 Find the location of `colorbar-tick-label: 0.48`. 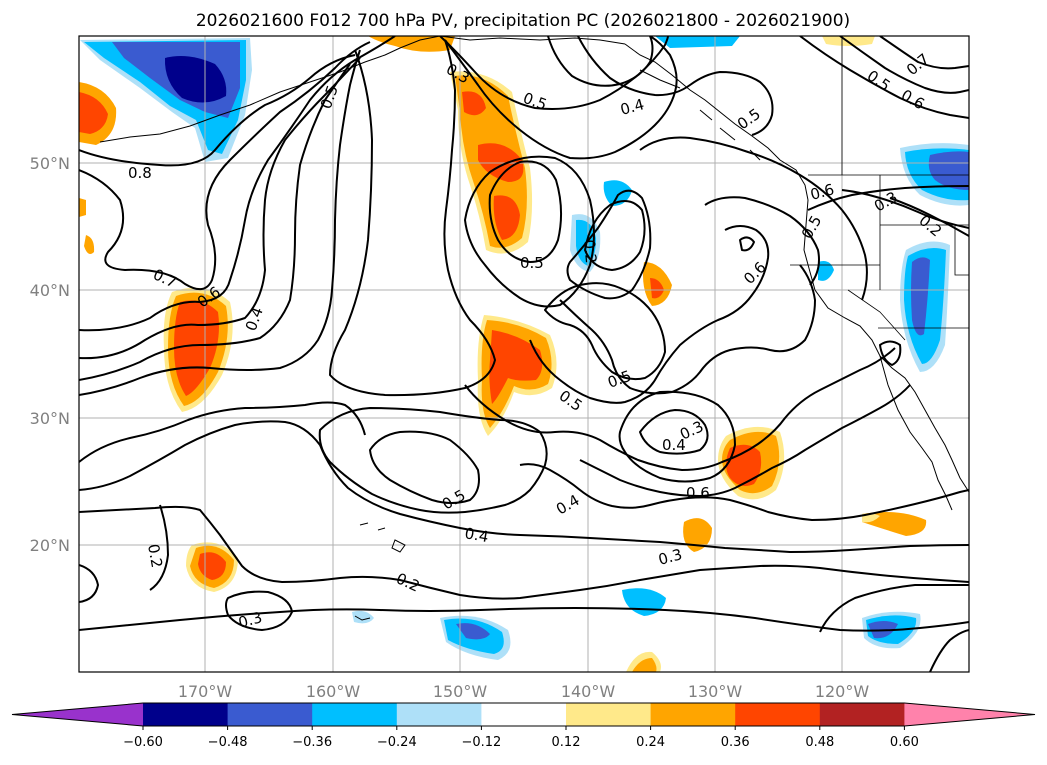

colorbar-tick-label: 0.48 is located at coordinates (819, 742).